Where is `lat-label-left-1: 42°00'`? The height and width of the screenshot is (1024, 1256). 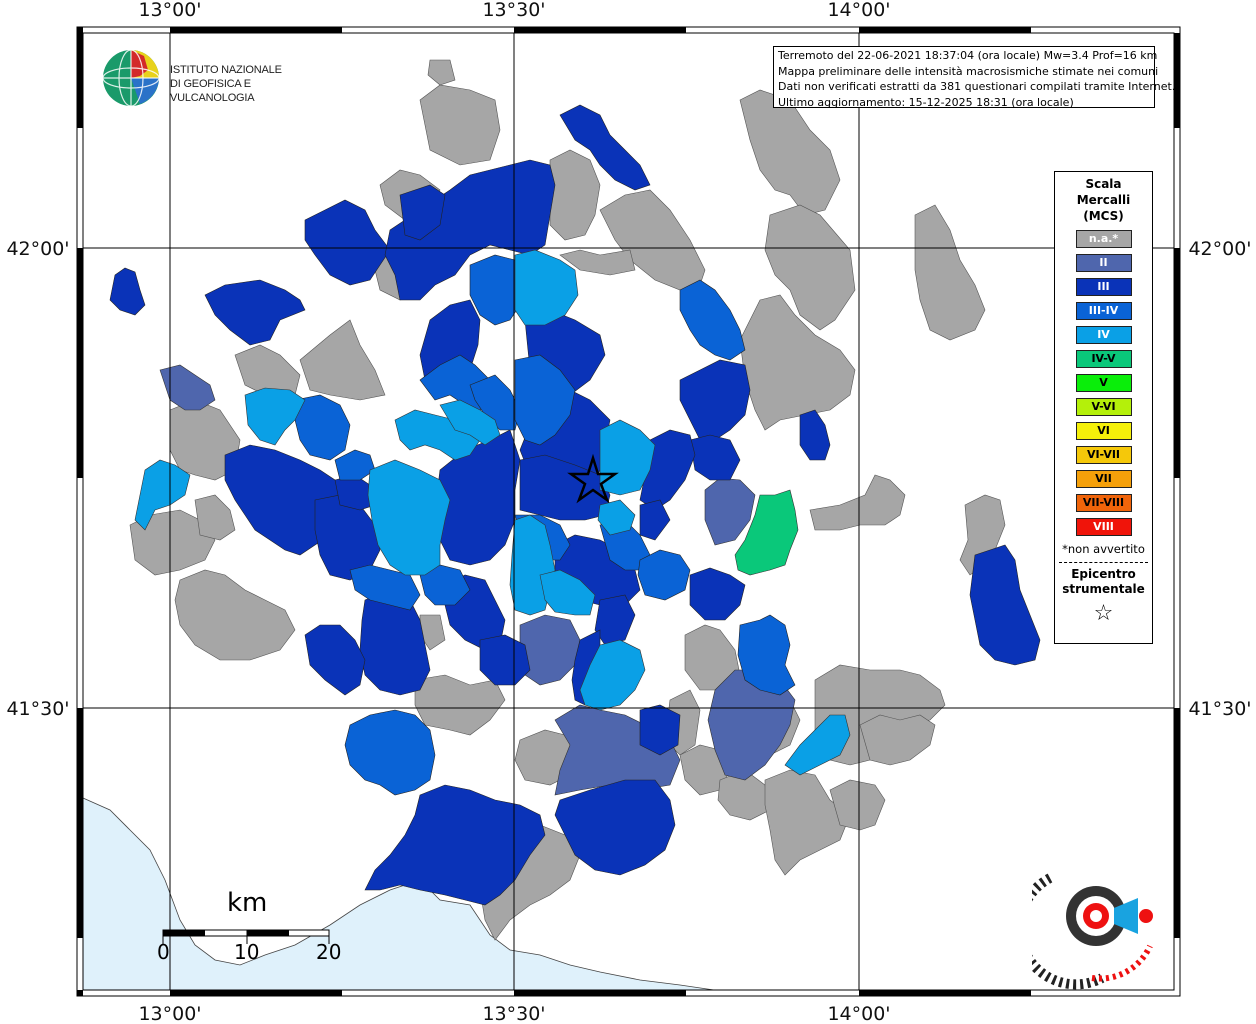 lat-label-left-1: 42°00' is located at coordinates (37, 249).